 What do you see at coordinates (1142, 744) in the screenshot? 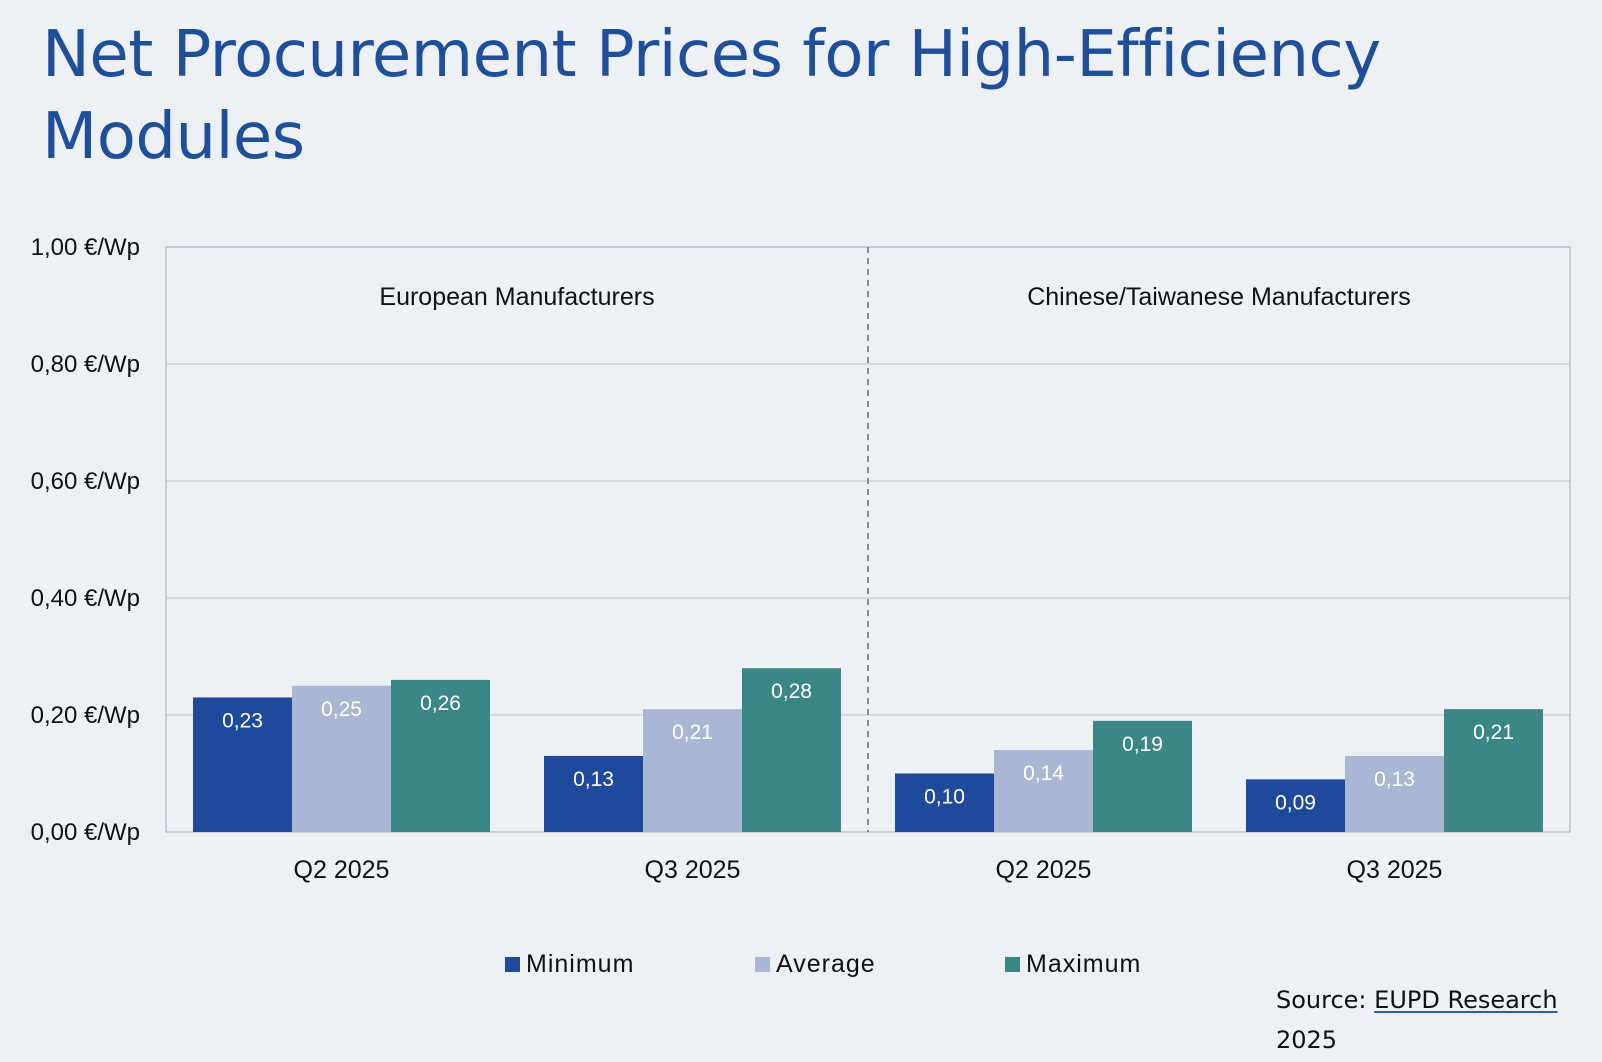
I see `data-label: 0,19` at bounding box center [1142, 744].